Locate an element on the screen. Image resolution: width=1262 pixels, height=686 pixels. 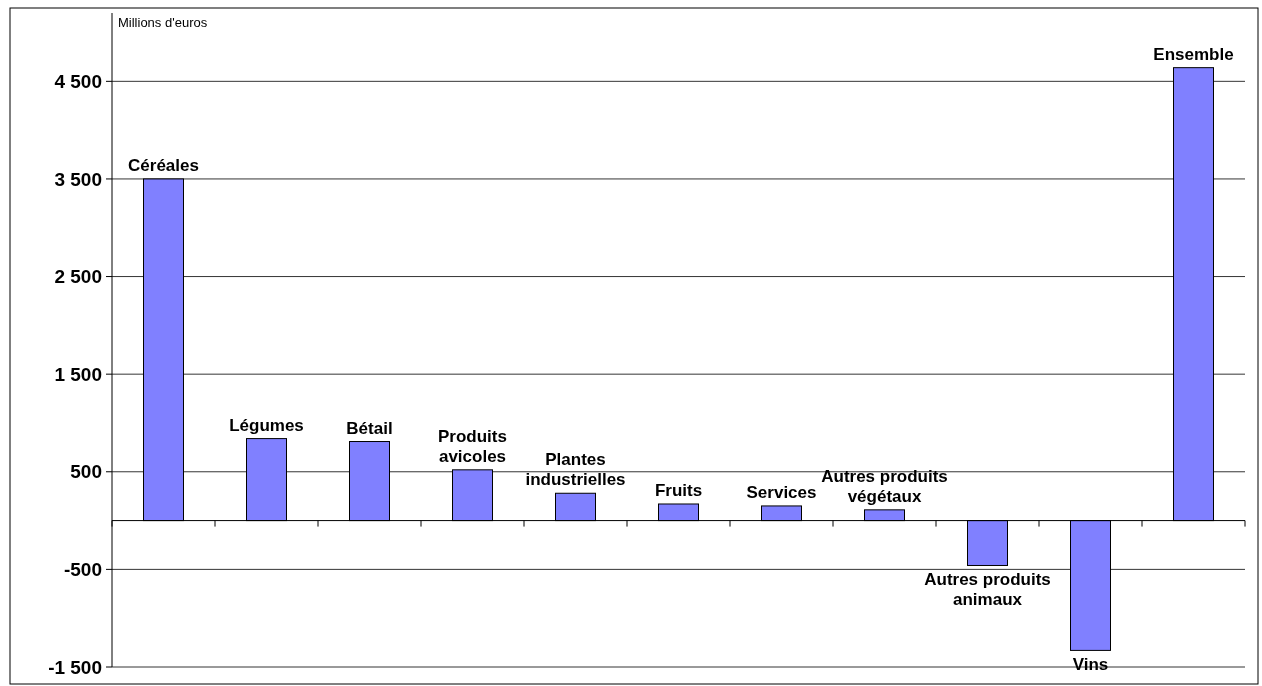
y-tick-label: -500 is located at coordinates (82, 570).